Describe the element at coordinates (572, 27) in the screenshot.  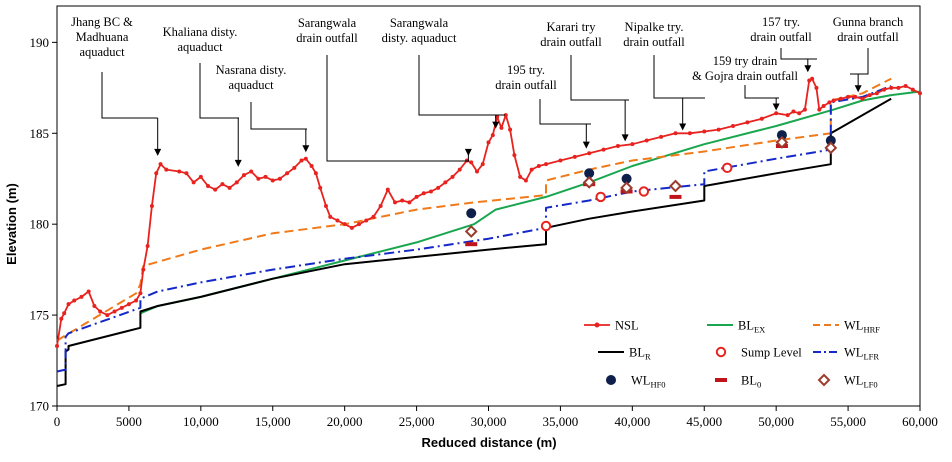
I see `annotation-label: Karari try` at that location.